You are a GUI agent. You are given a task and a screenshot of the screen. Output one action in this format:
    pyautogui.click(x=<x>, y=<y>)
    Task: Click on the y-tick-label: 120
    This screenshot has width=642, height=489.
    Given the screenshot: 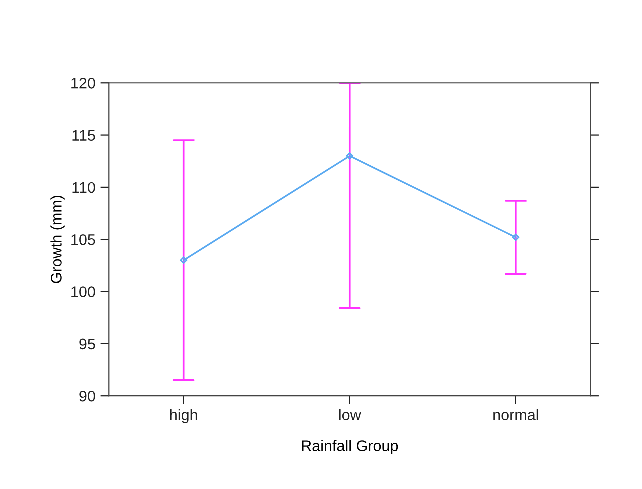 What is the action you would take?
    pyautogui.click(x=84, y=83)
    